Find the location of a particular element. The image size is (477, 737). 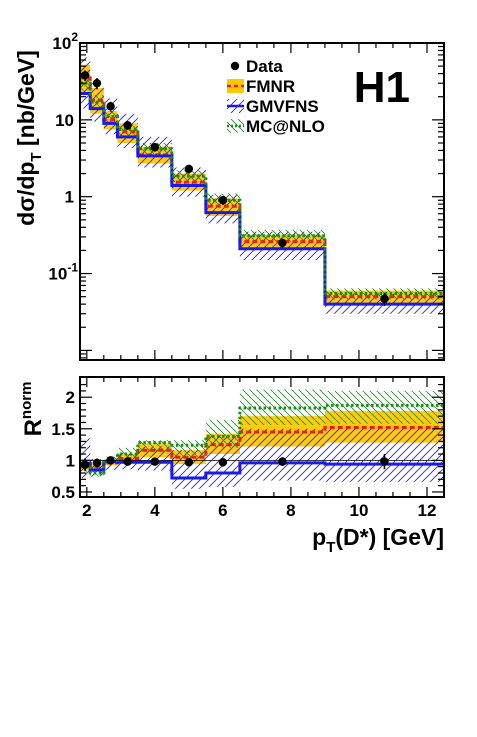

ratio-y-tick-label-2: 1.5 is located at coordinates (63, 429).